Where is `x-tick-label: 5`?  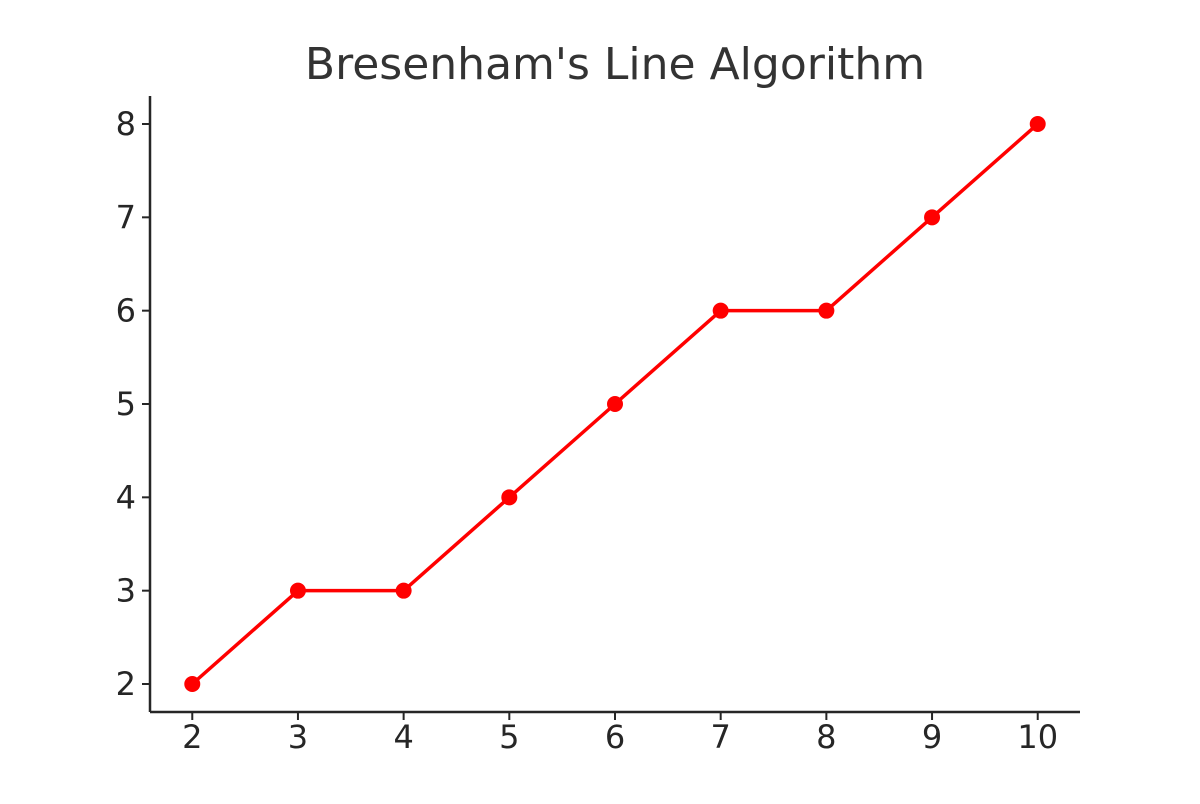 x-tick-label: 5 is located at coordinates (509, 737).